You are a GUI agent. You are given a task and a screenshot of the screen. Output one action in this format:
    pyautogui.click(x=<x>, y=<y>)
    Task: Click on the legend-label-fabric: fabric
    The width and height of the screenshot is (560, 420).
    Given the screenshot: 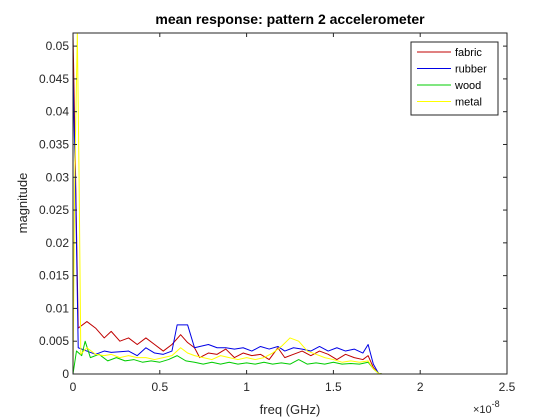 What is the action you would take?
    pyautogui.click(x=468, y=53)
    